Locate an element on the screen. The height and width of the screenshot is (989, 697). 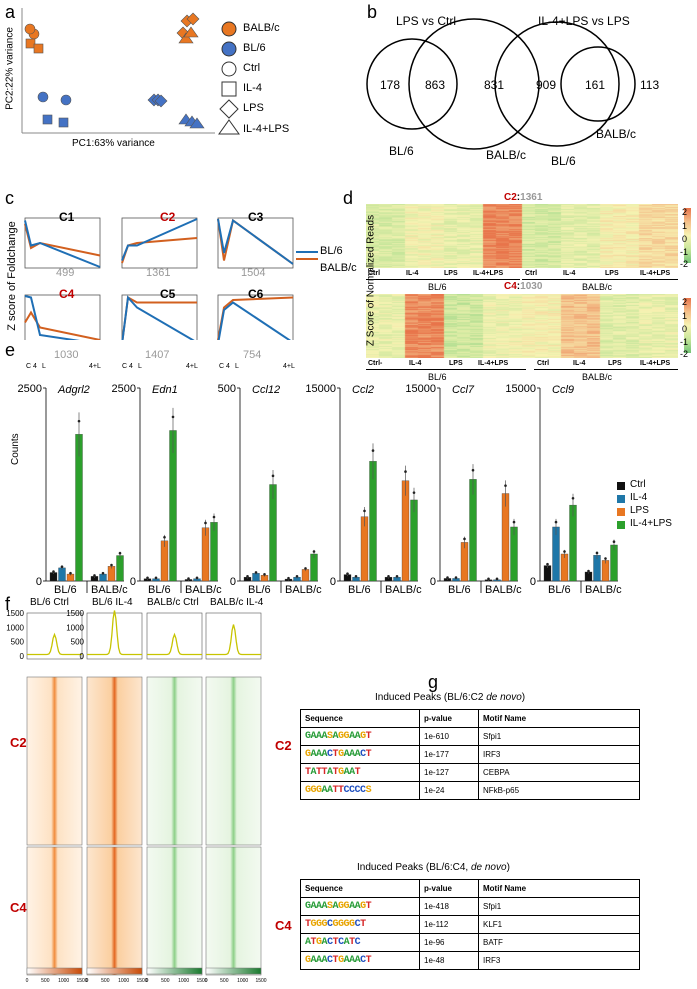
bar-chart-title: Ccl2 is located at coordinates (363, 390).